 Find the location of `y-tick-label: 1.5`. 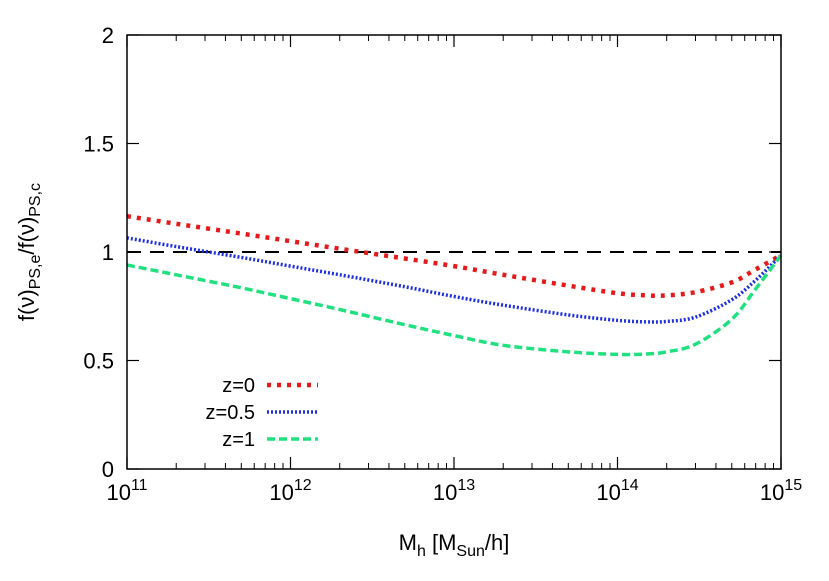

y-tick-label: 1.5 is located at coordinates (98, 144).